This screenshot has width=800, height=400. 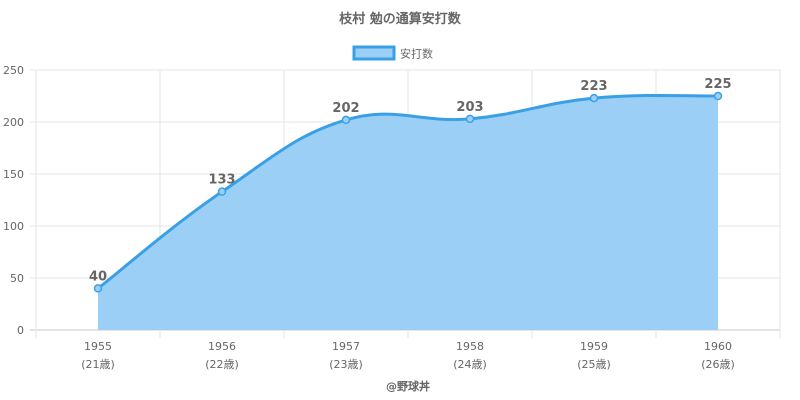 What do you see at coordinates (718, 364) in the screenshot?
I see `x-tick-sublabel: (26歳)` at bounding box center [718, 364].